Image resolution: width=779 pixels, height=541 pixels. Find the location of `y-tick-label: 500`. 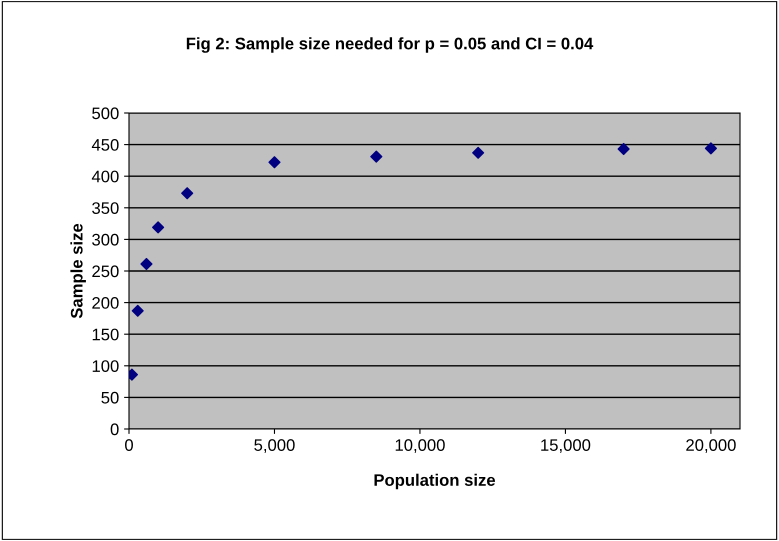

y-tick-label: 500 is located at coordinates (105, 113).